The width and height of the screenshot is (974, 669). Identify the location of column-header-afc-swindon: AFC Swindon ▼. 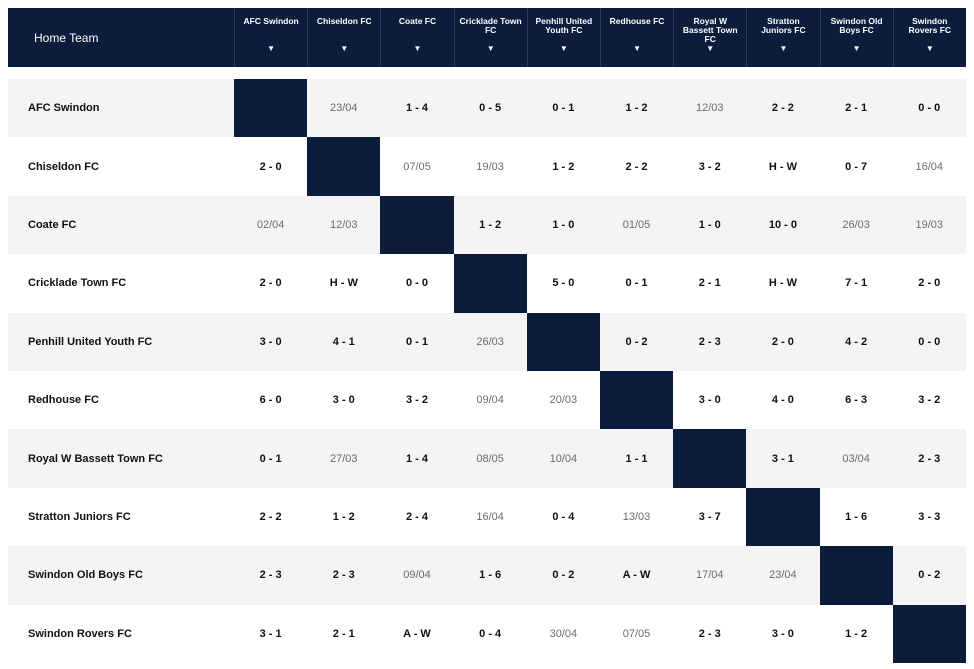
(270, 37).